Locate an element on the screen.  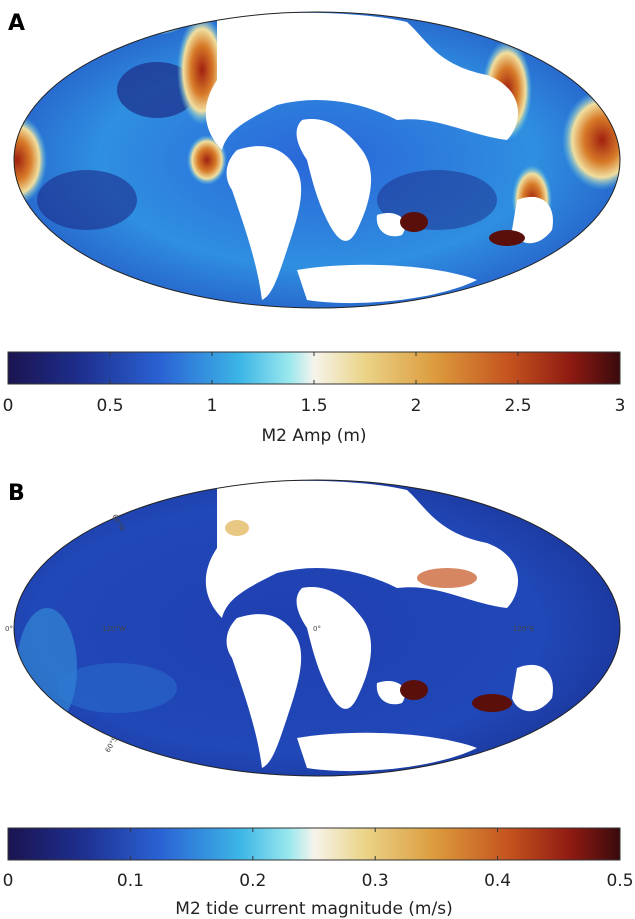
tick-label: 1.5 is located at coordinates (313, 406).